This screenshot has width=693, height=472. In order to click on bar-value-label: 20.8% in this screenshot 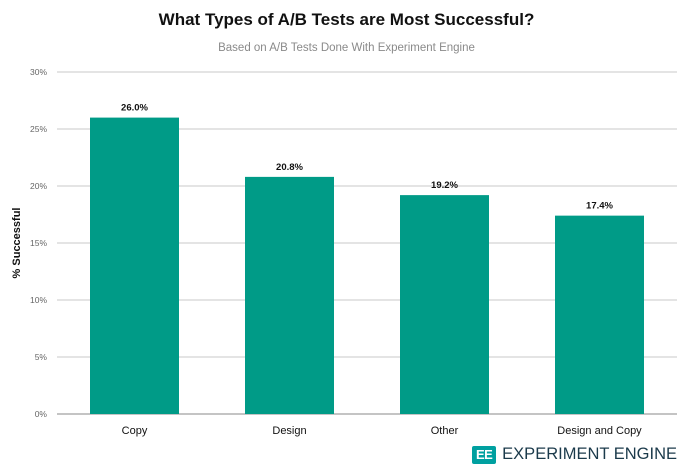, I will do `click(289, 167)`.